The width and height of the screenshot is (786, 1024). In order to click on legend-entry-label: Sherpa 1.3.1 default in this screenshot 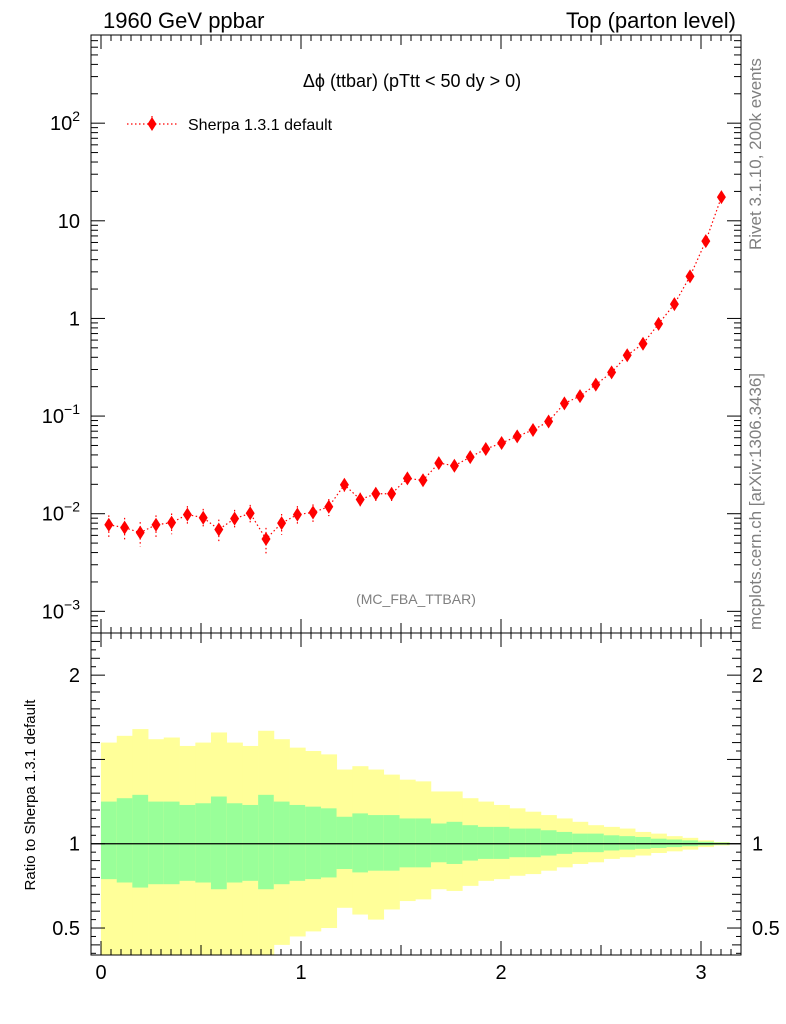, I will do `click(260, 125)`.